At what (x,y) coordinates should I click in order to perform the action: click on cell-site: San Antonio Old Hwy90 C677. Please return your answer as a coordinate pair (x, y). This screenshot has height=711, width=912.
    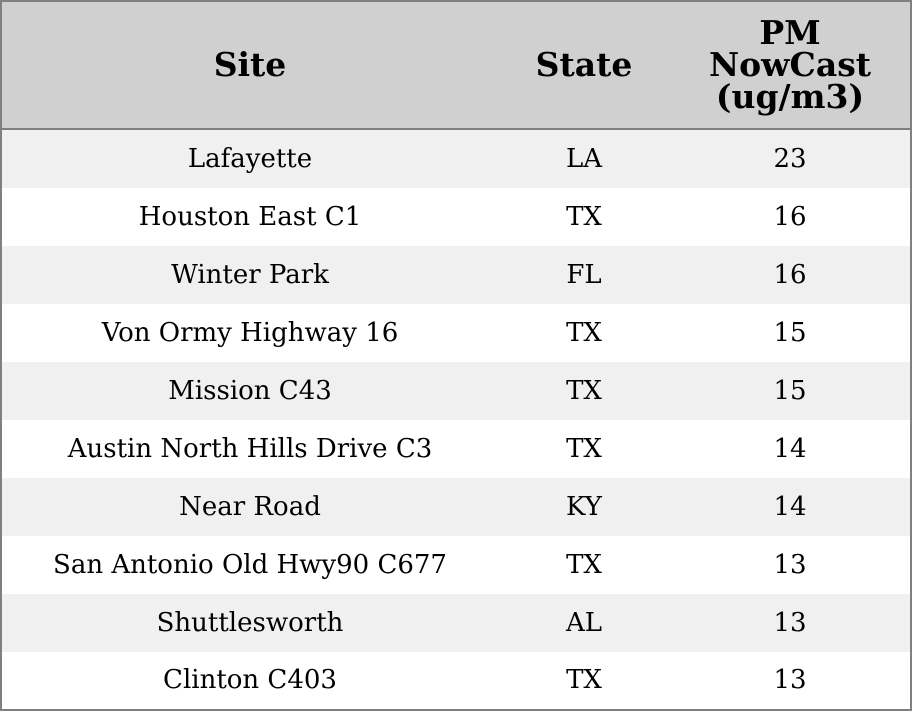
    Looking at the image, I should click on (250, 565).